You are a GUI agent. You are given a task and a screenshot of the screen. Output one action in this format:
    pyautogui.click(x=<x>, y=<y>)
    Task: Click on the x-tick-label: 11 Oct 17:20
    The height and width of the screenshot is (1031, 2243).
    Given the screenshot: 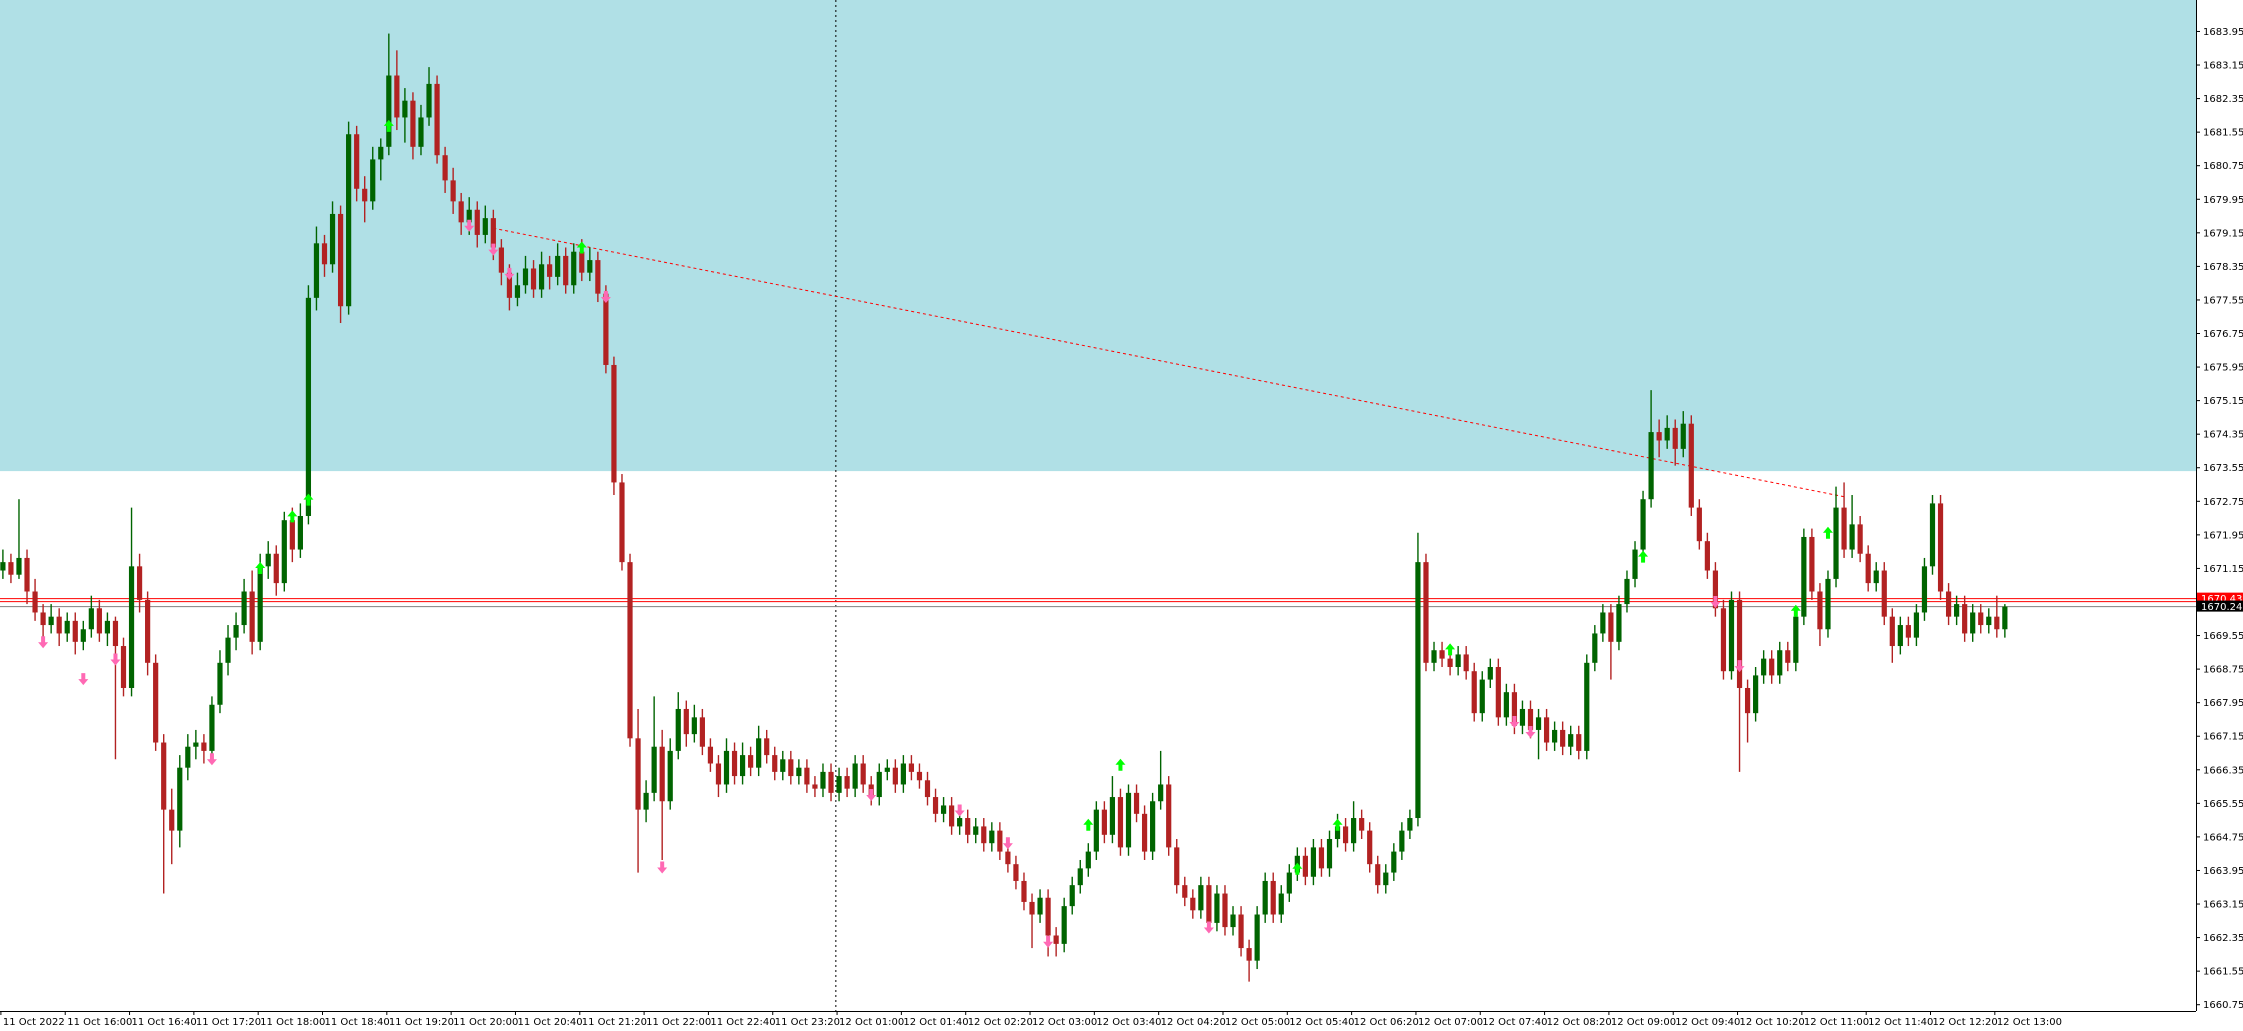 What is the action you would take?
    pyautogui.click(x=228, y=1022)
    